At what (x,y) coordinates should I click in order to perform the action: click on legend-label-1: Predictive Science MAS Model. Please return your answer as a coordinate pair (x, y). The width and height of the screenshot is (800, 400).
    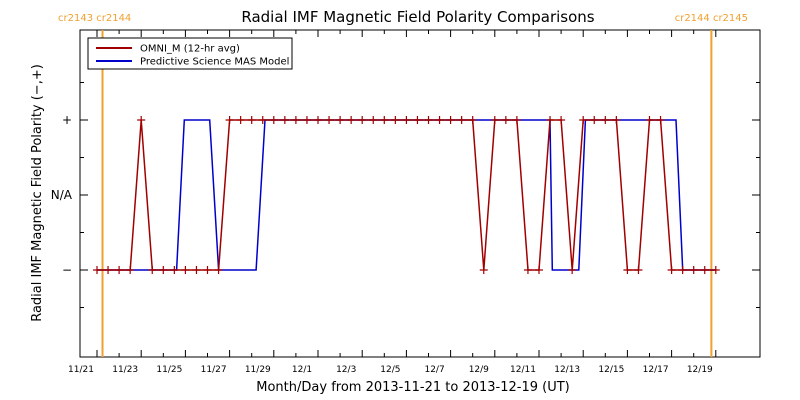
    Looking at the image, I should click on (214, 62).